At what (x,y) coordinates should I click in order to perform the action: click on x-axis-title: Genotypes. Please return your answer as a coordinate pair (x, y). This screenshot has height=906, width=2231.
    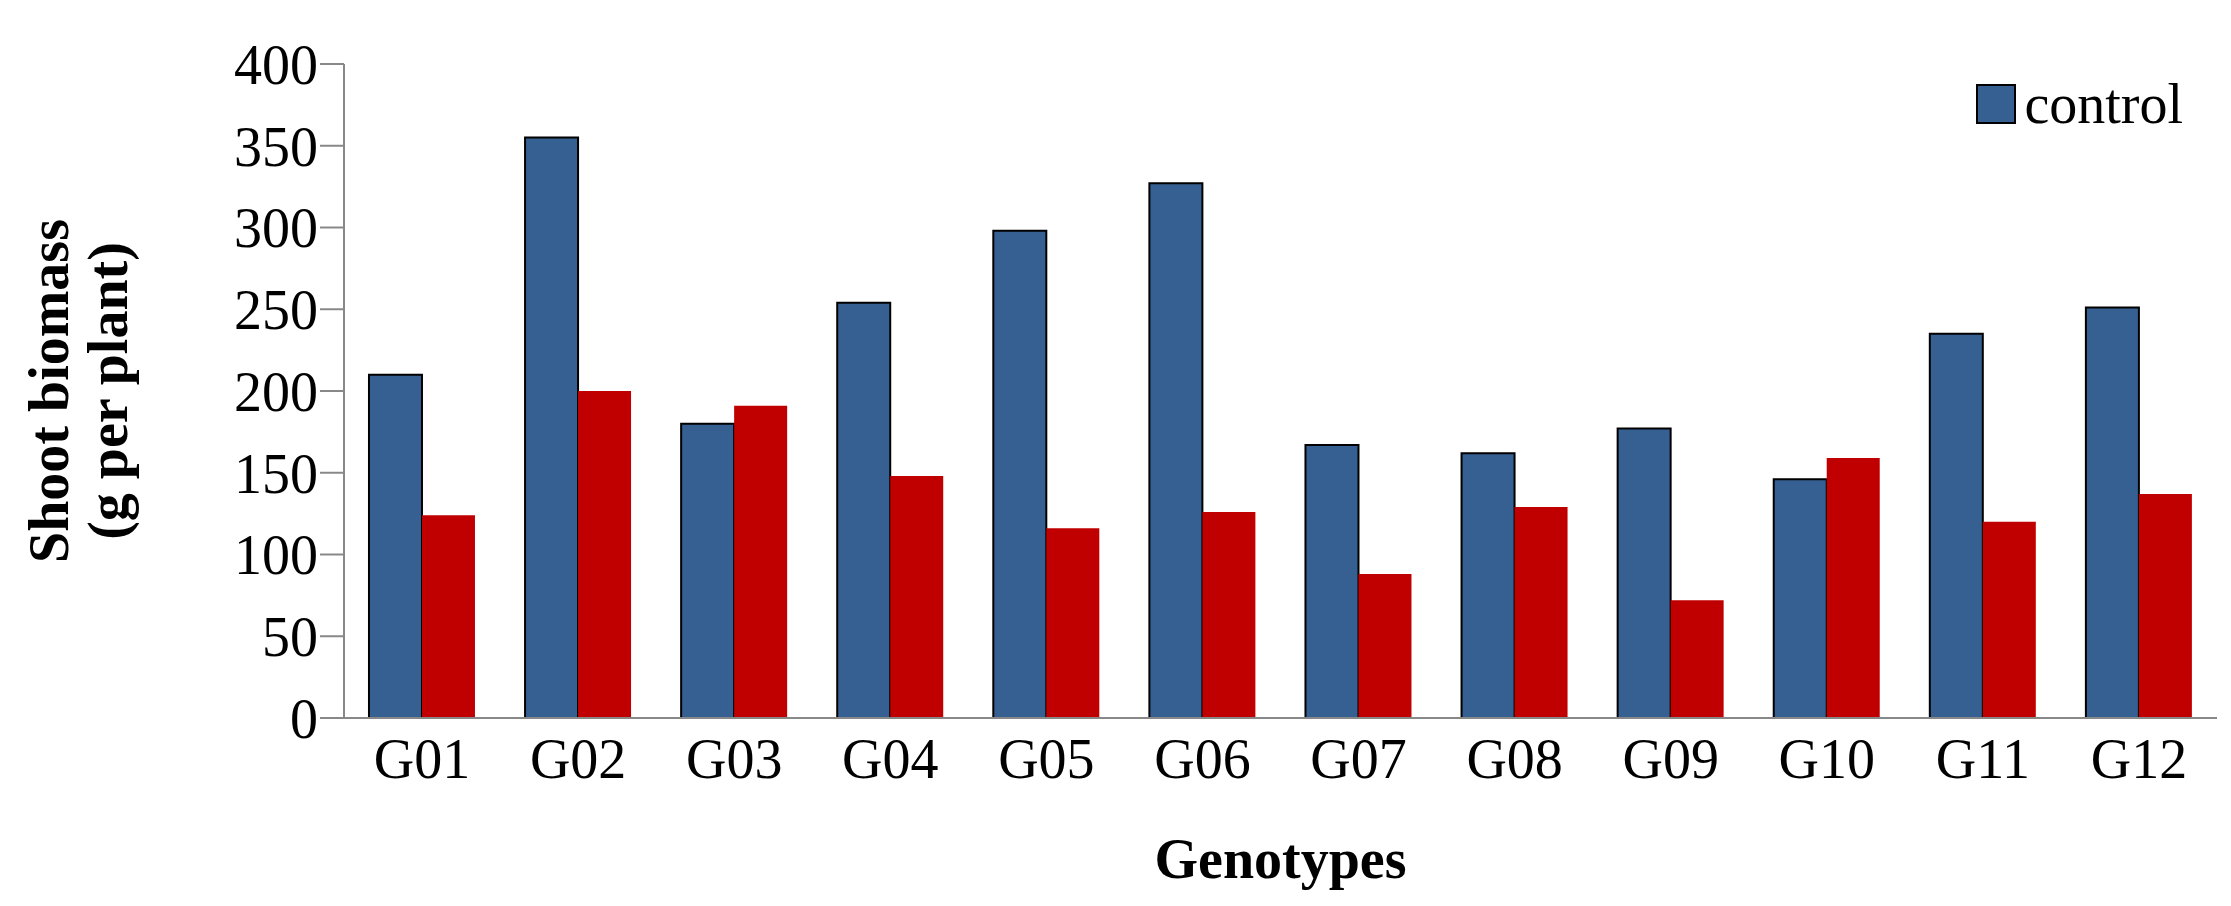
    Looking at the image, I should click on (1280, 859).